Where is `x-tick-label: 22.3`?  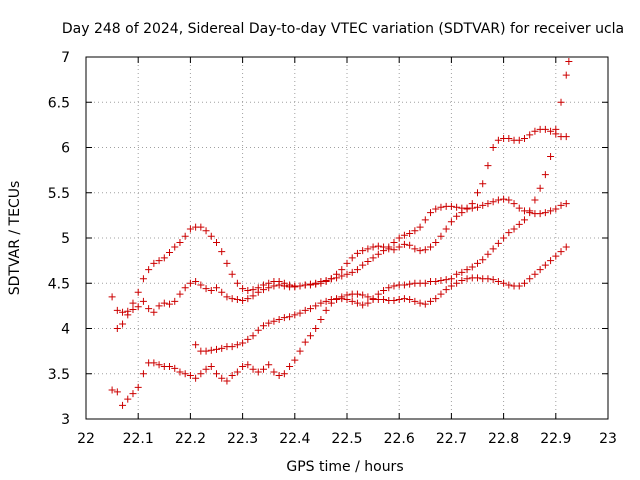
x-tick-label: 22.3 is located at coordinates (242, 439).